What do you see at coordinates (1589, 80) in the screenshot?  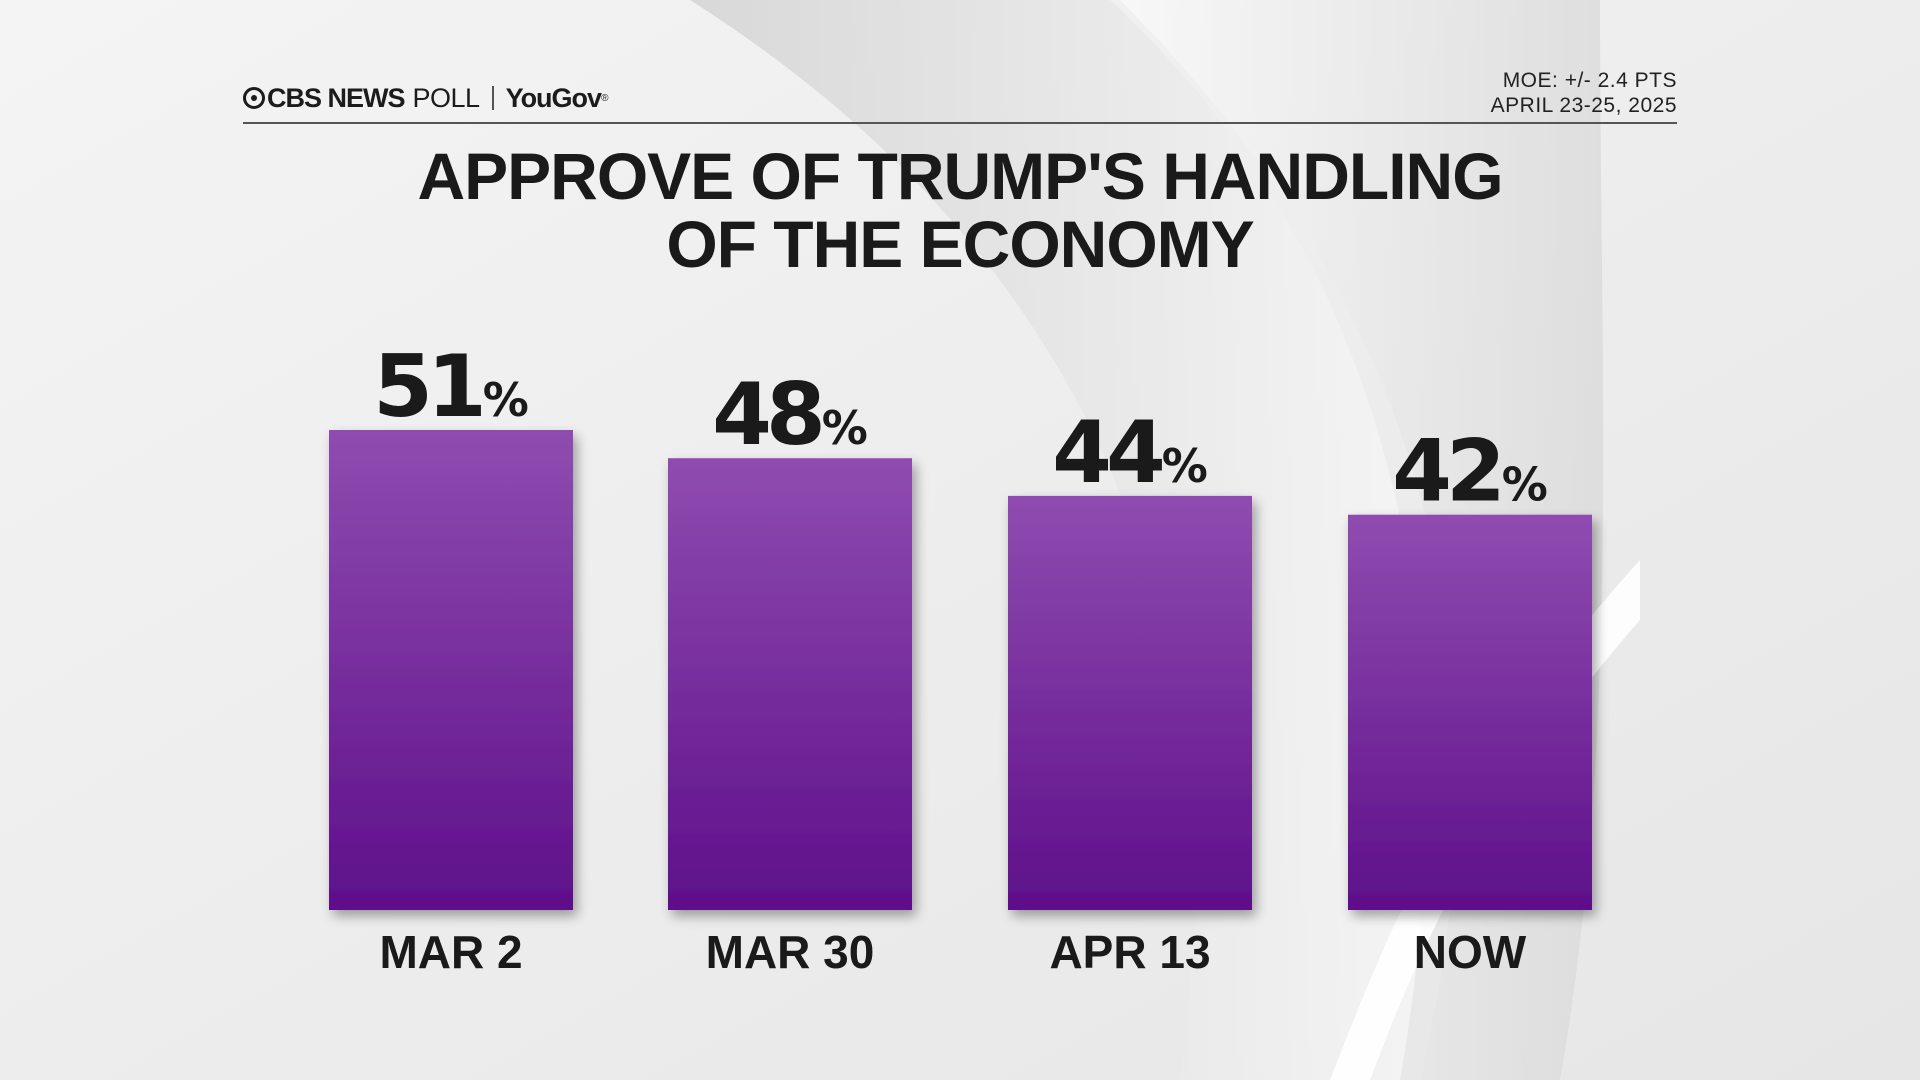 I see `margin-of-error: MOE: +/- 2.4 PTS` at bounding box center [1589, 80].